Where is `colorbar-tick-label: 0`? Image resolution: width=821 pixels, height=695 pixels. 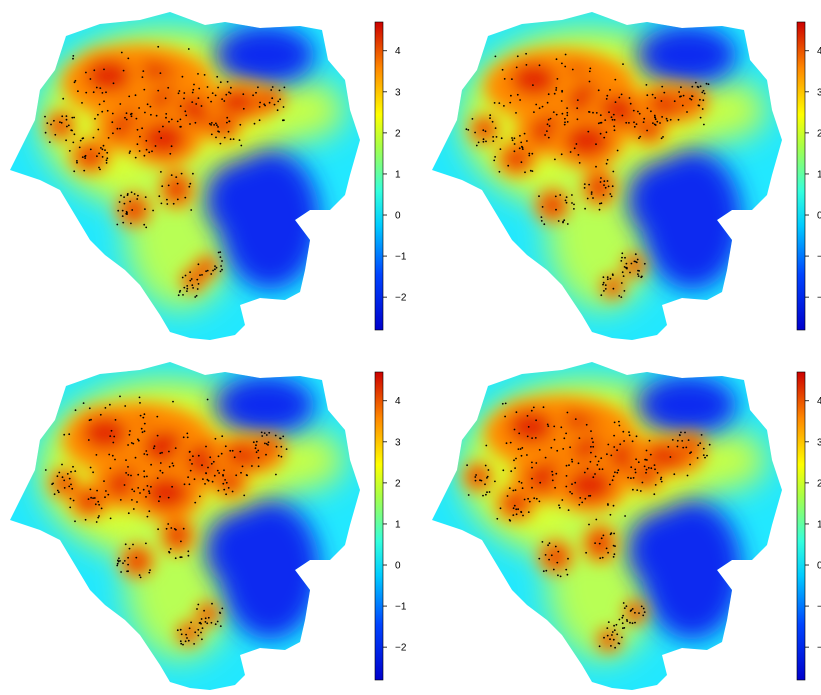 colorbar-tick-label: 0 is located at coordinates (398, 566).